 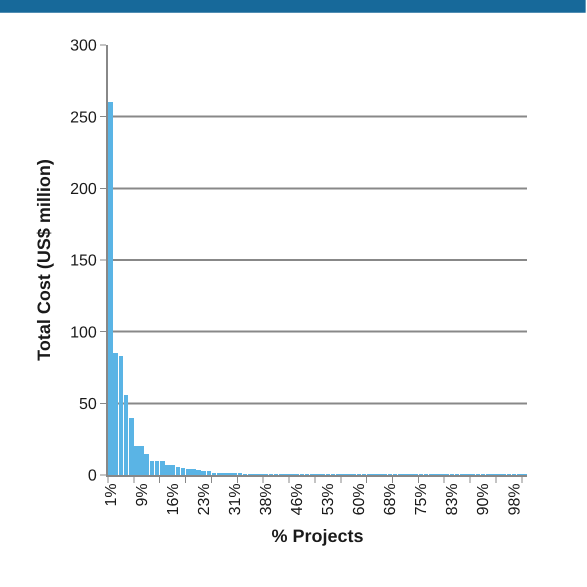 What do you see at coordinates (359, 499) in the screenshot?
I see `x-tick-label: 60%` at bounding box center [359, 499].